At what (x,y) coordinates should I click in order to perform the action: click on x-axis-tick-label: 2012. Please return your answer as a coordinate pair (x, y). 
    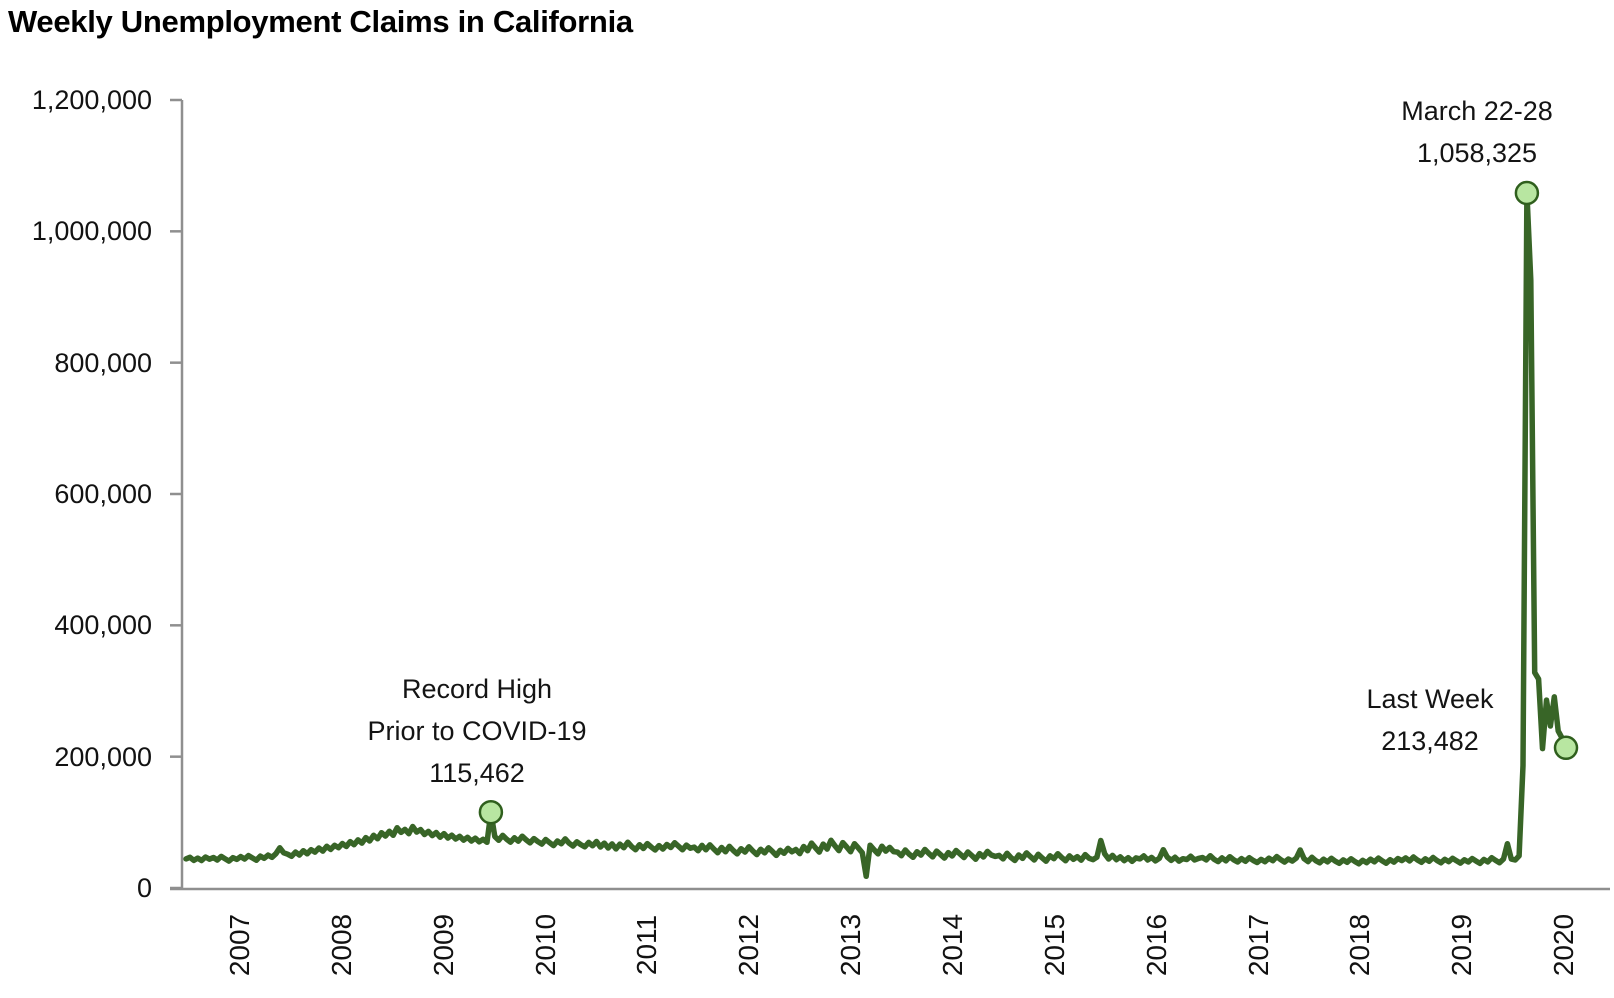
    Looking at the image, I should click on (749, 945).